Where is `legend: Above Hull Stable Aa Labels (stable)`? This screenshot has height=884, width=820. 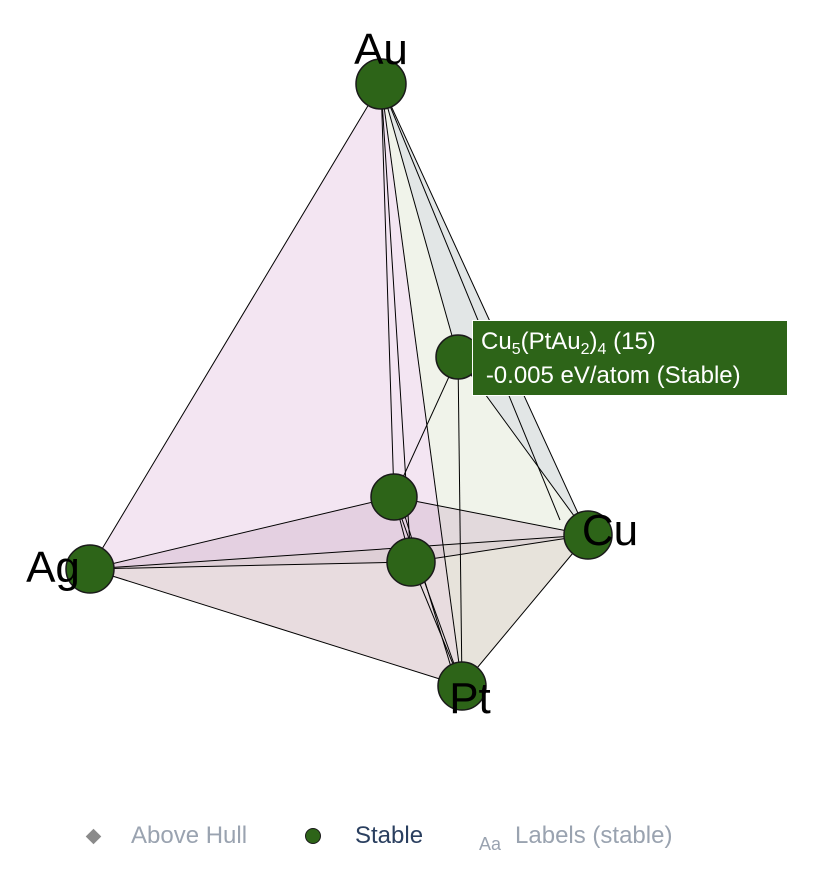
legend: Above Hull Stable Aa Labels (stable) is located at coordinates (410, 836).